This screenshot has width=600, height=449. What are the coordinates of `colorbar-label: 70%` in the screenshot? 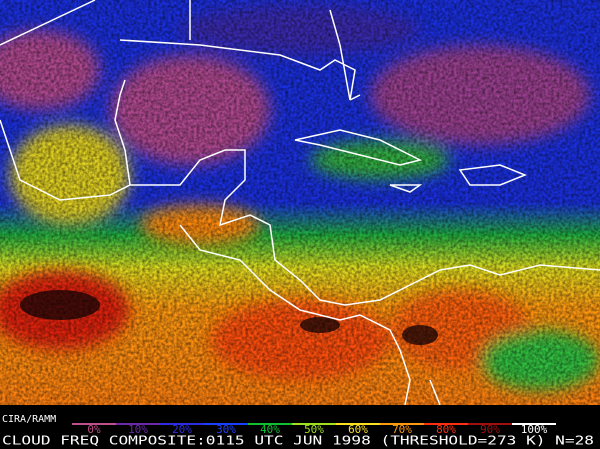 It's located at (402, 429).